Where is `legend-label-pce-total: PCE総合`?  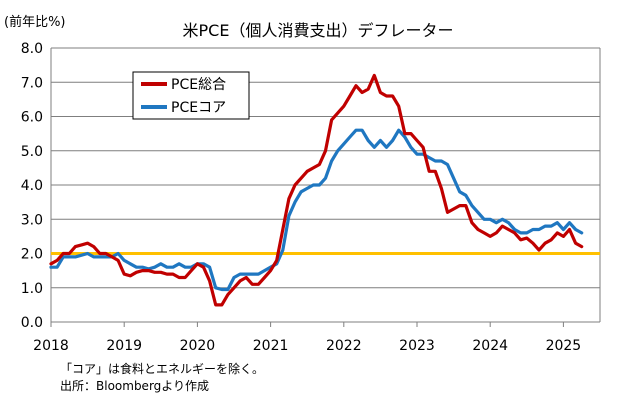
legend-label-pce-total: PCE総合 is located at coordinates (198, 85).